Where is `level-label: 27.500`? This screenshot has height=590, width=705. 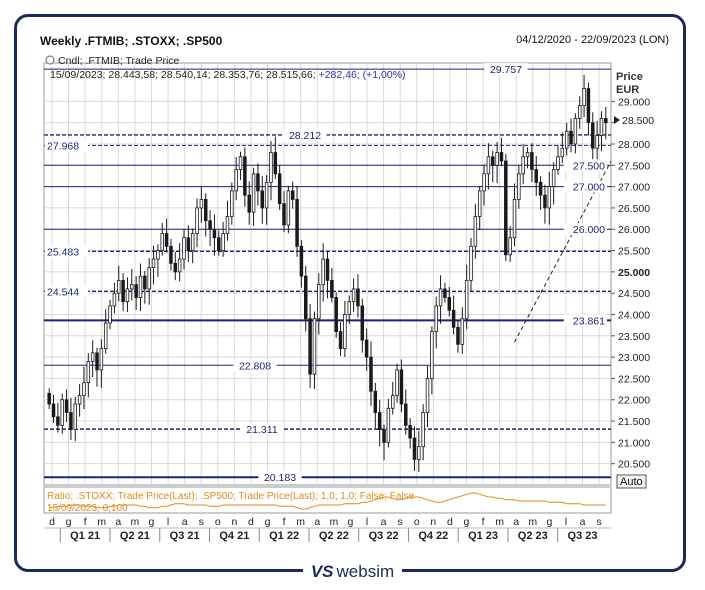
level-label: 27.500 is located at coordinates (589, 166).